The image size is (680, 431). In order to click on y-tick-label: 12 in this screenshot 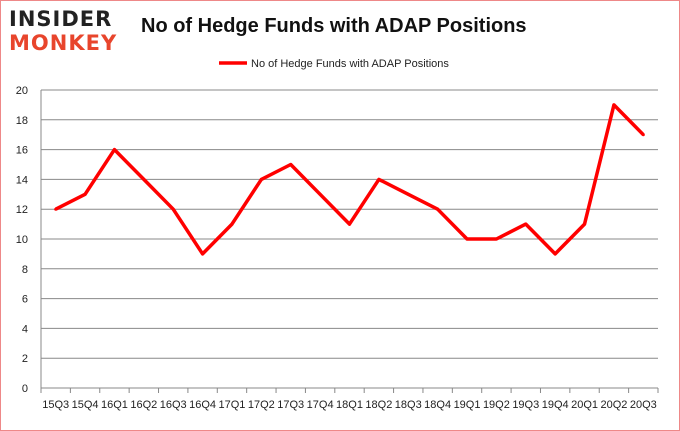, I will do `click(22, 210)`.